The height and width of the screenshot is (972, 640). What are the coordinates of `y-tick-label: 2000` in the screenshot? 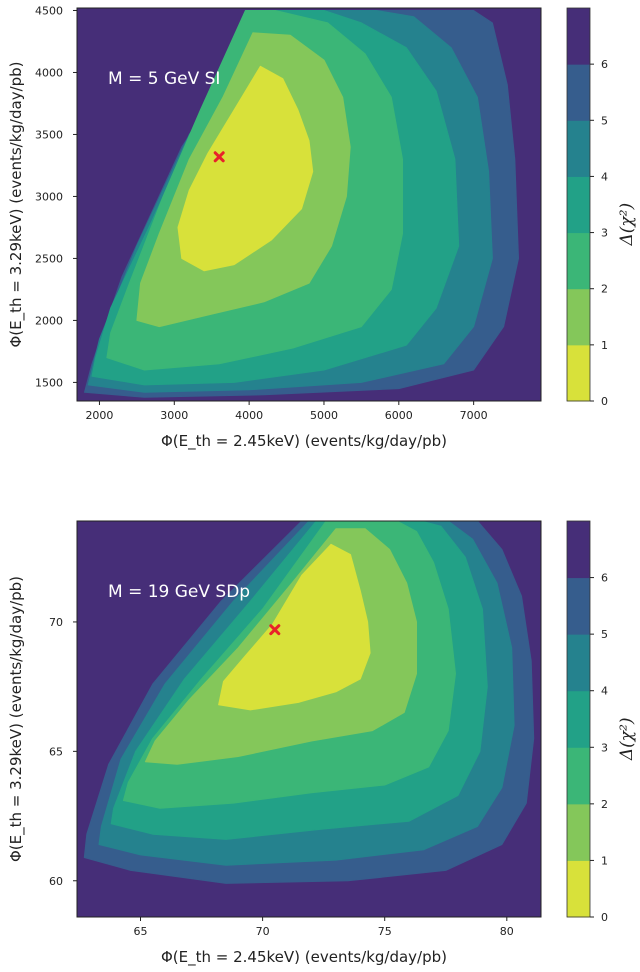 It's located at (49, 320).